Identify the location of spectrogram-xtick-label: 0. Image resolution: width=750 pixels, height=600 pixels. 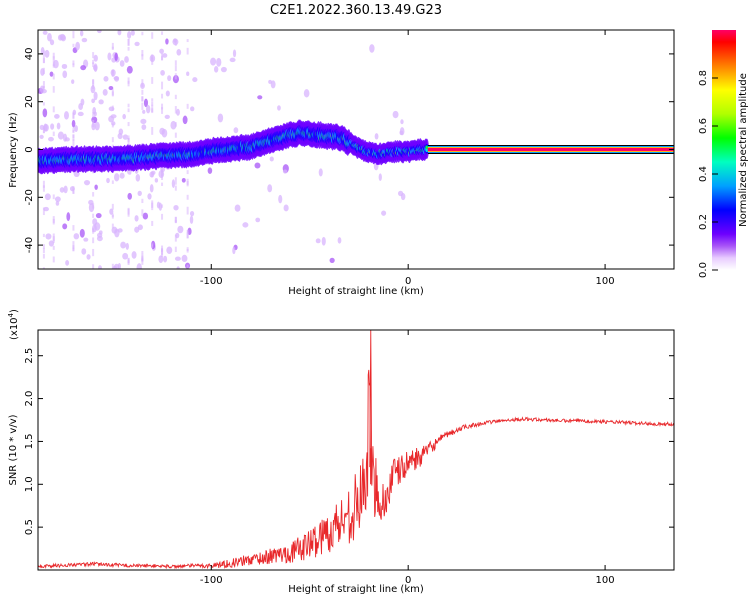
(408, 281).